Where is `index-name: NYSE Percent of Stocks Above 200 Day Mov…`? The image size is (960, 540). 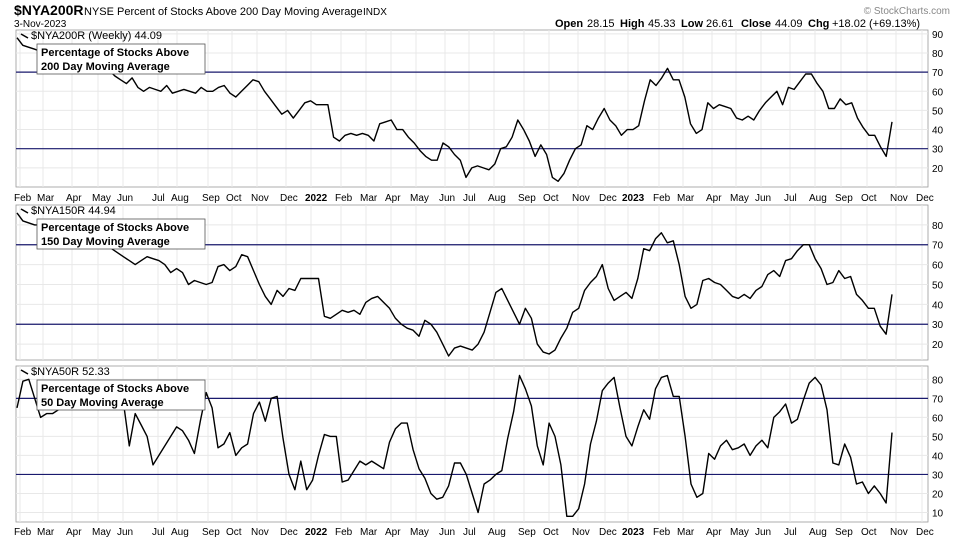
index-name: NYSE Percent of Stocks Above 200 Day Mov… is located at coordinates (223, 12).